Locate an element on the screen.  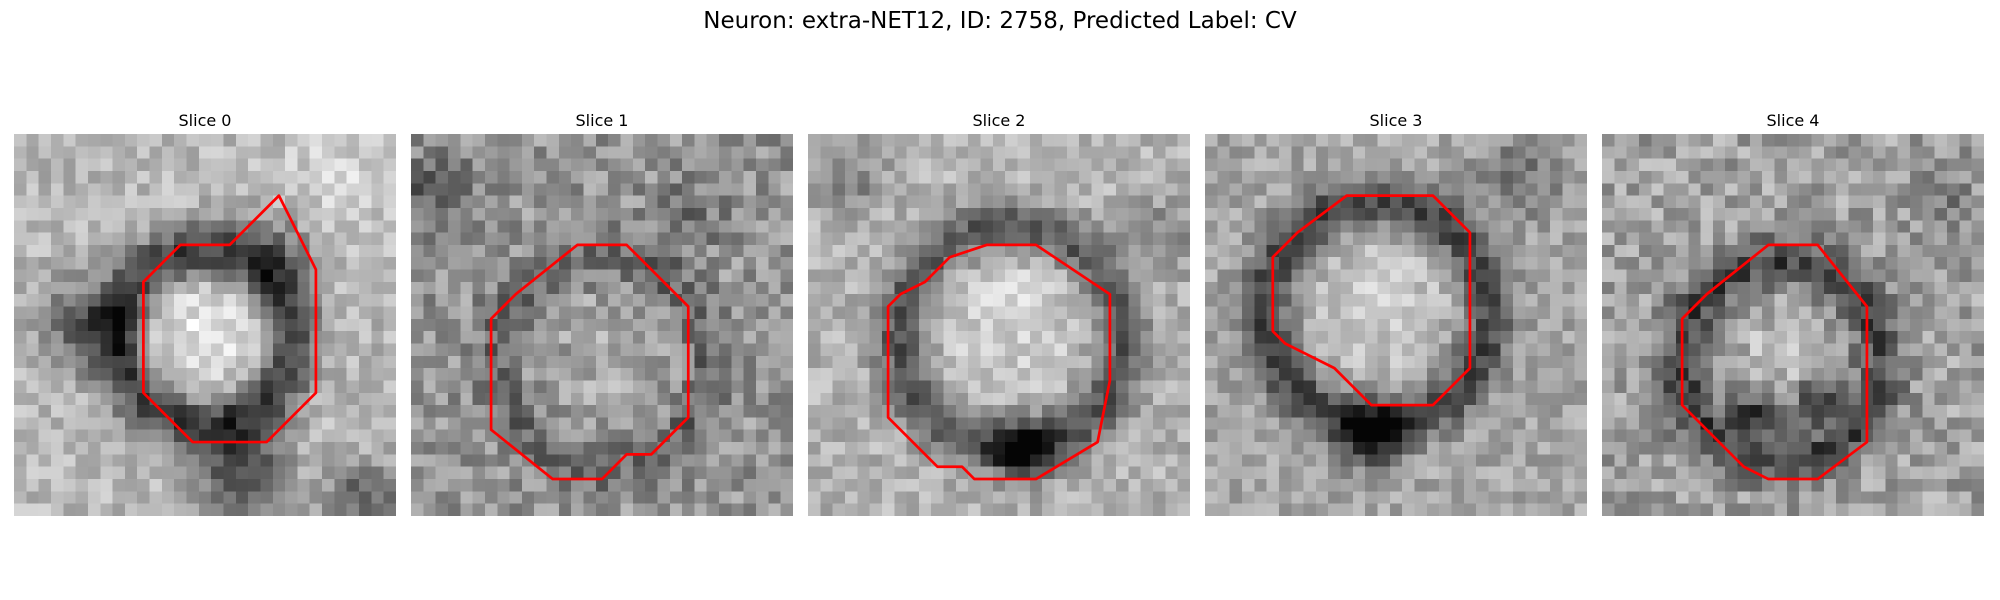
slice-image is located at coordinates (999, 325).